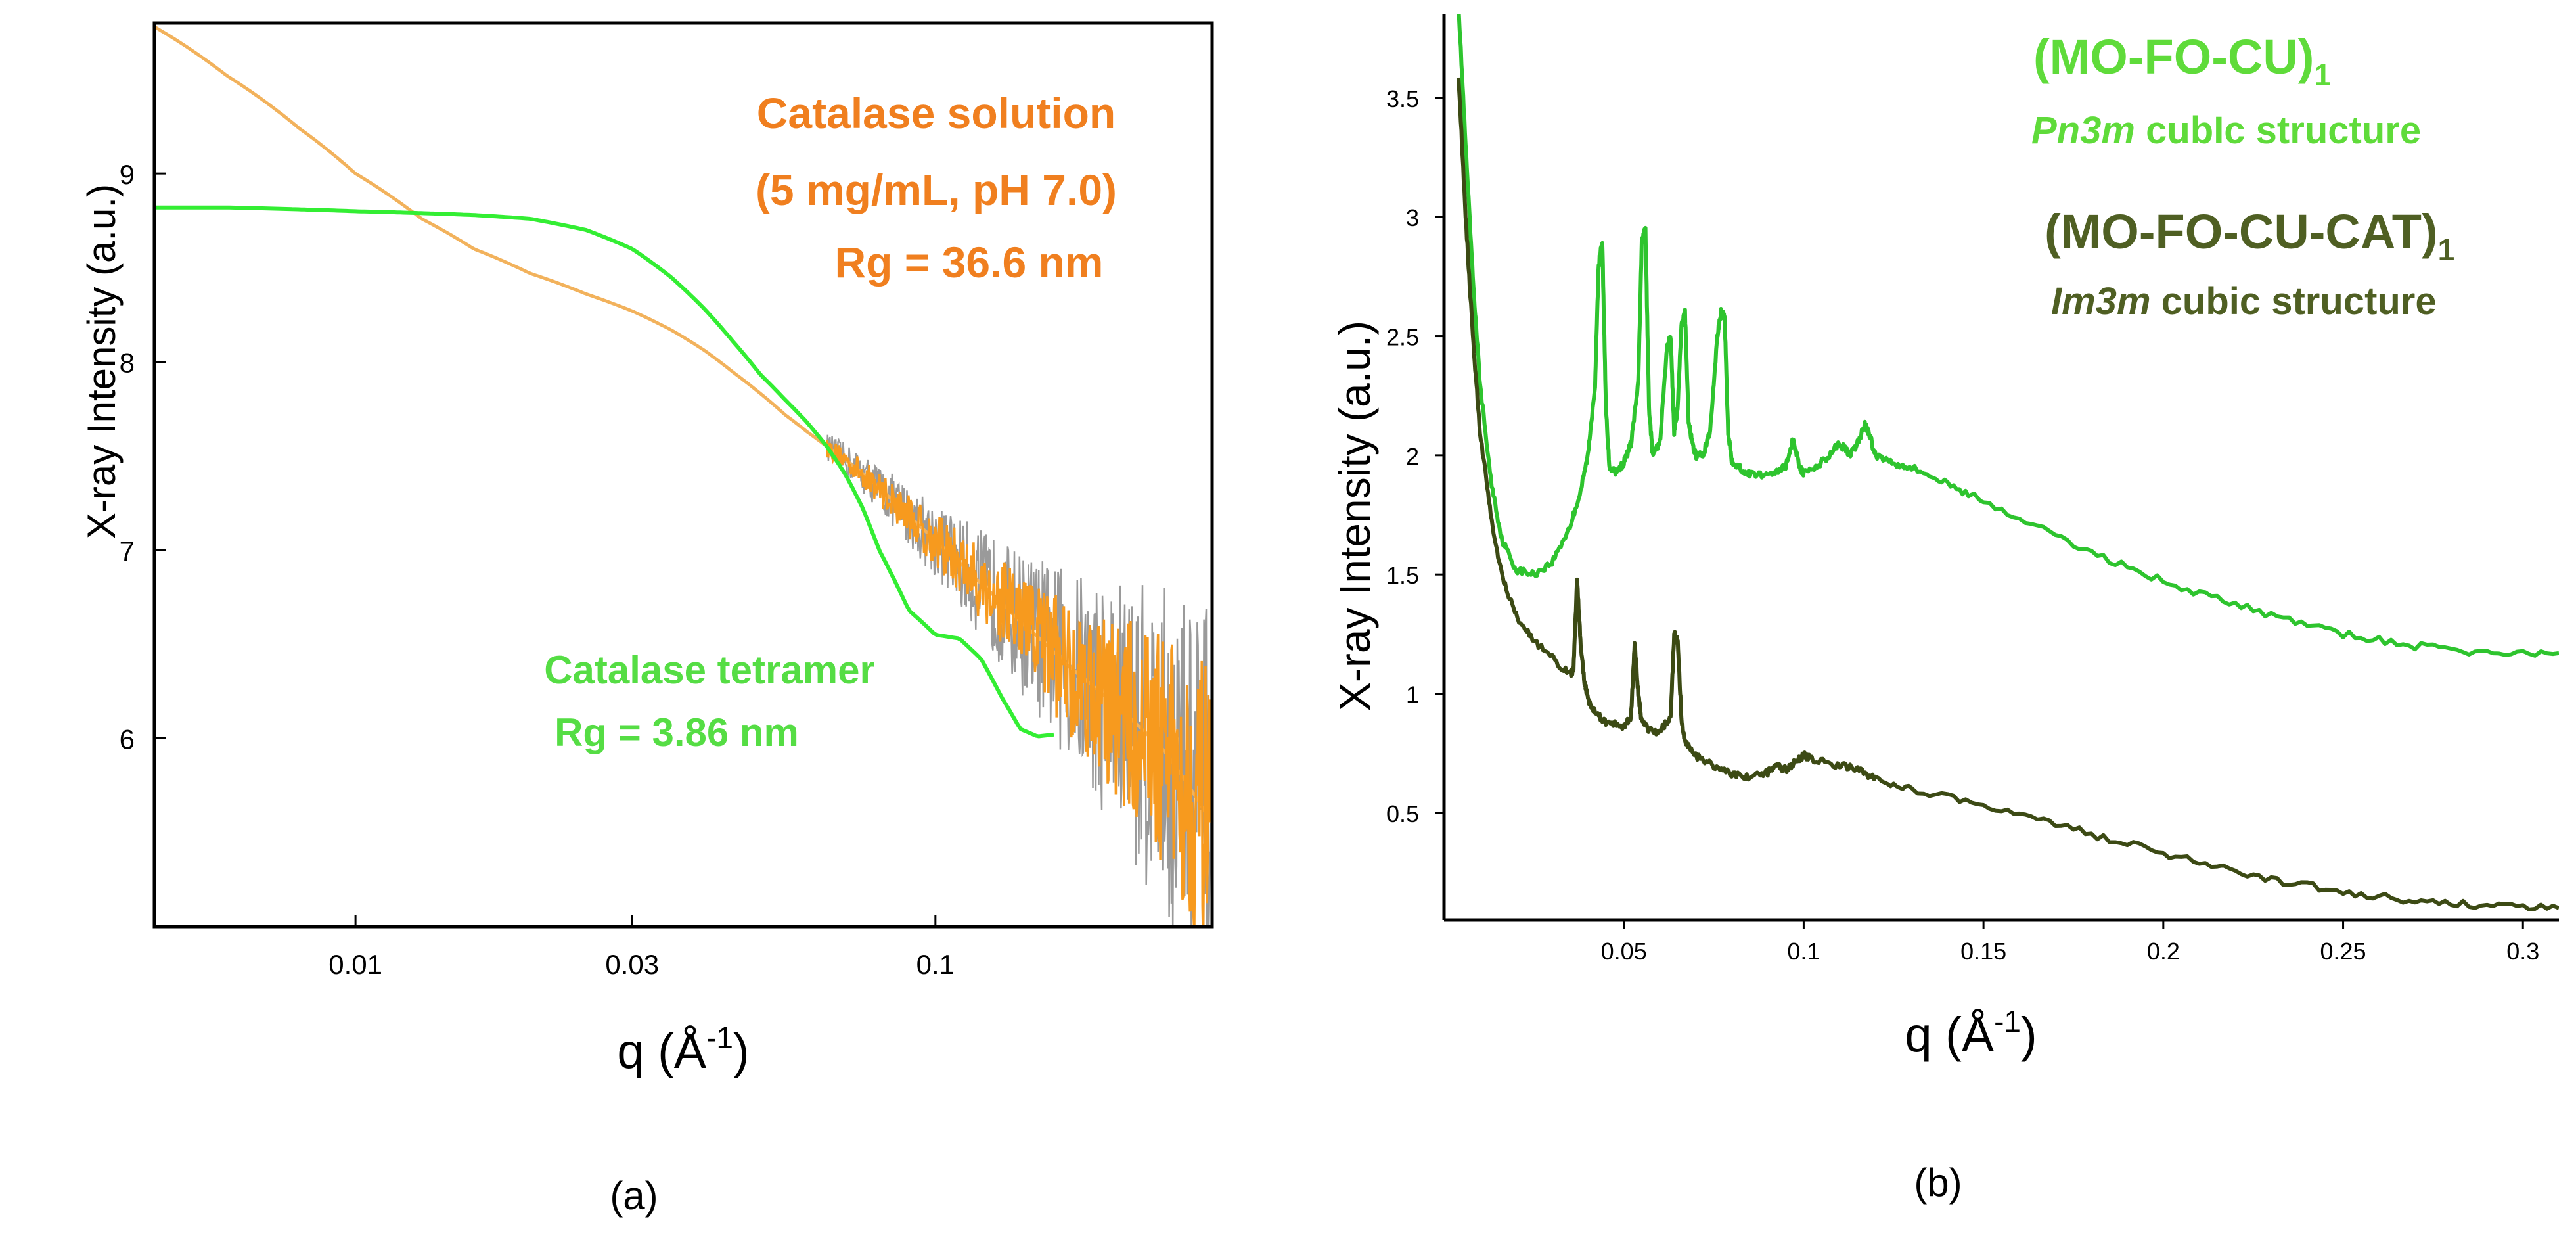 This screenshot has width=2576, height=1246. Describe the element at coordinates (1402, 337) in the screenshot. I see `panel-b-y-tick-label: 2.5` at that location.